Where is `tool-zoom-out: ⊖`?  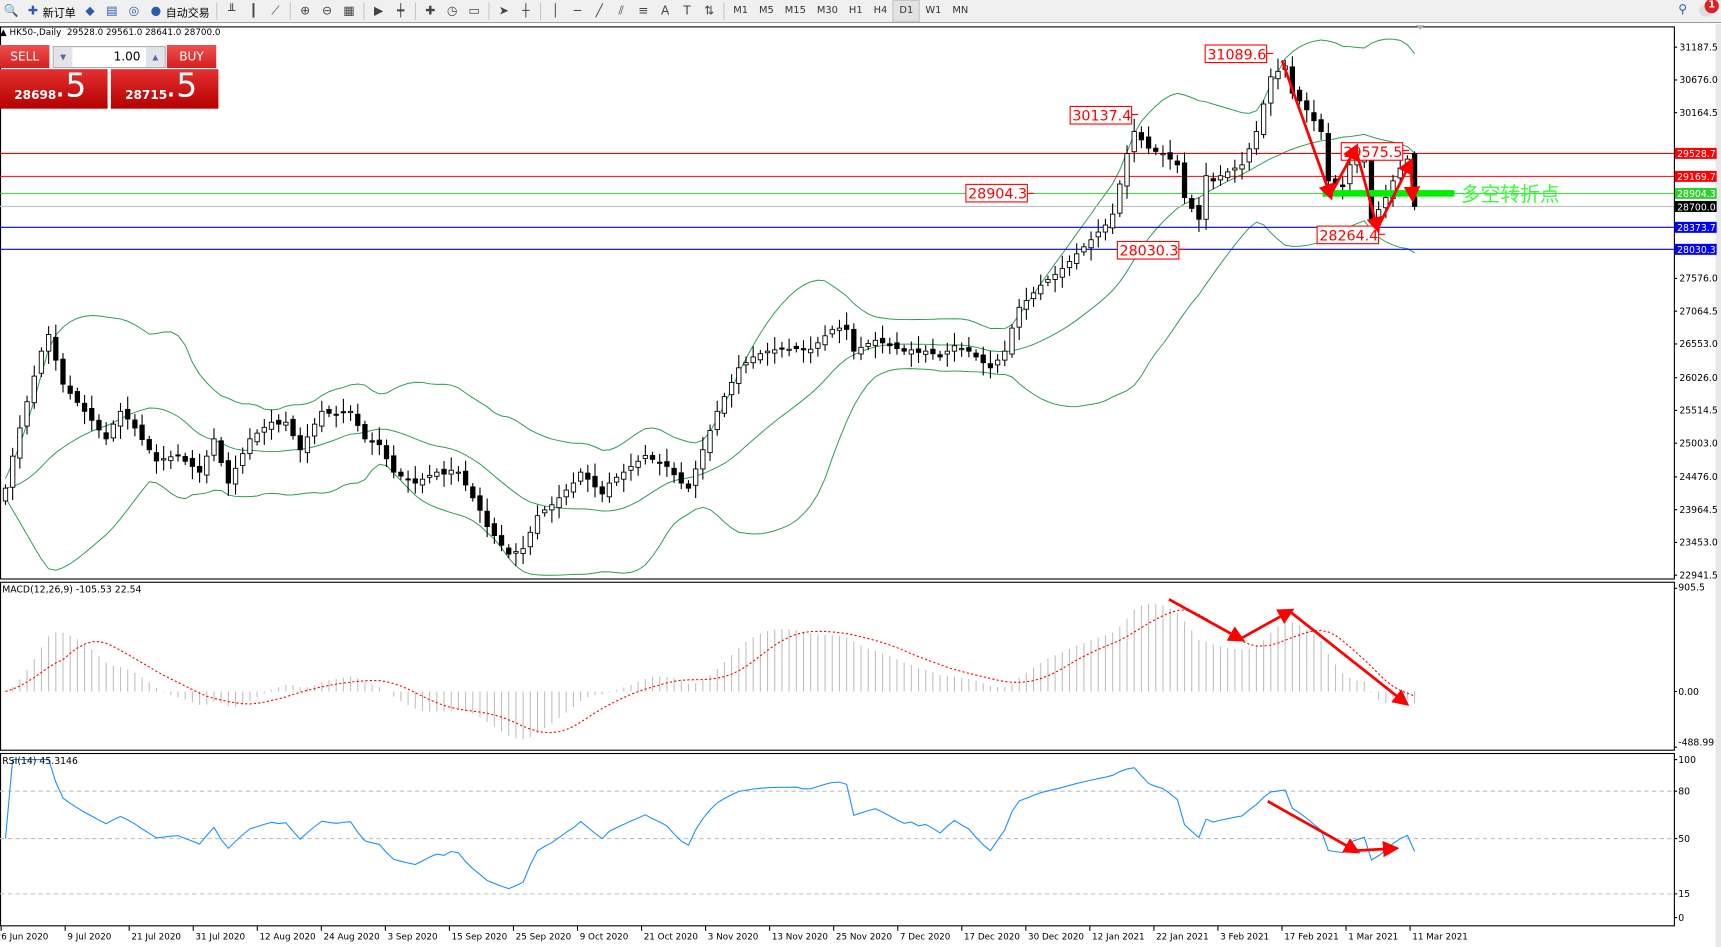 tool-zoom-out: ⊖ is located at coordinates (327, 11).